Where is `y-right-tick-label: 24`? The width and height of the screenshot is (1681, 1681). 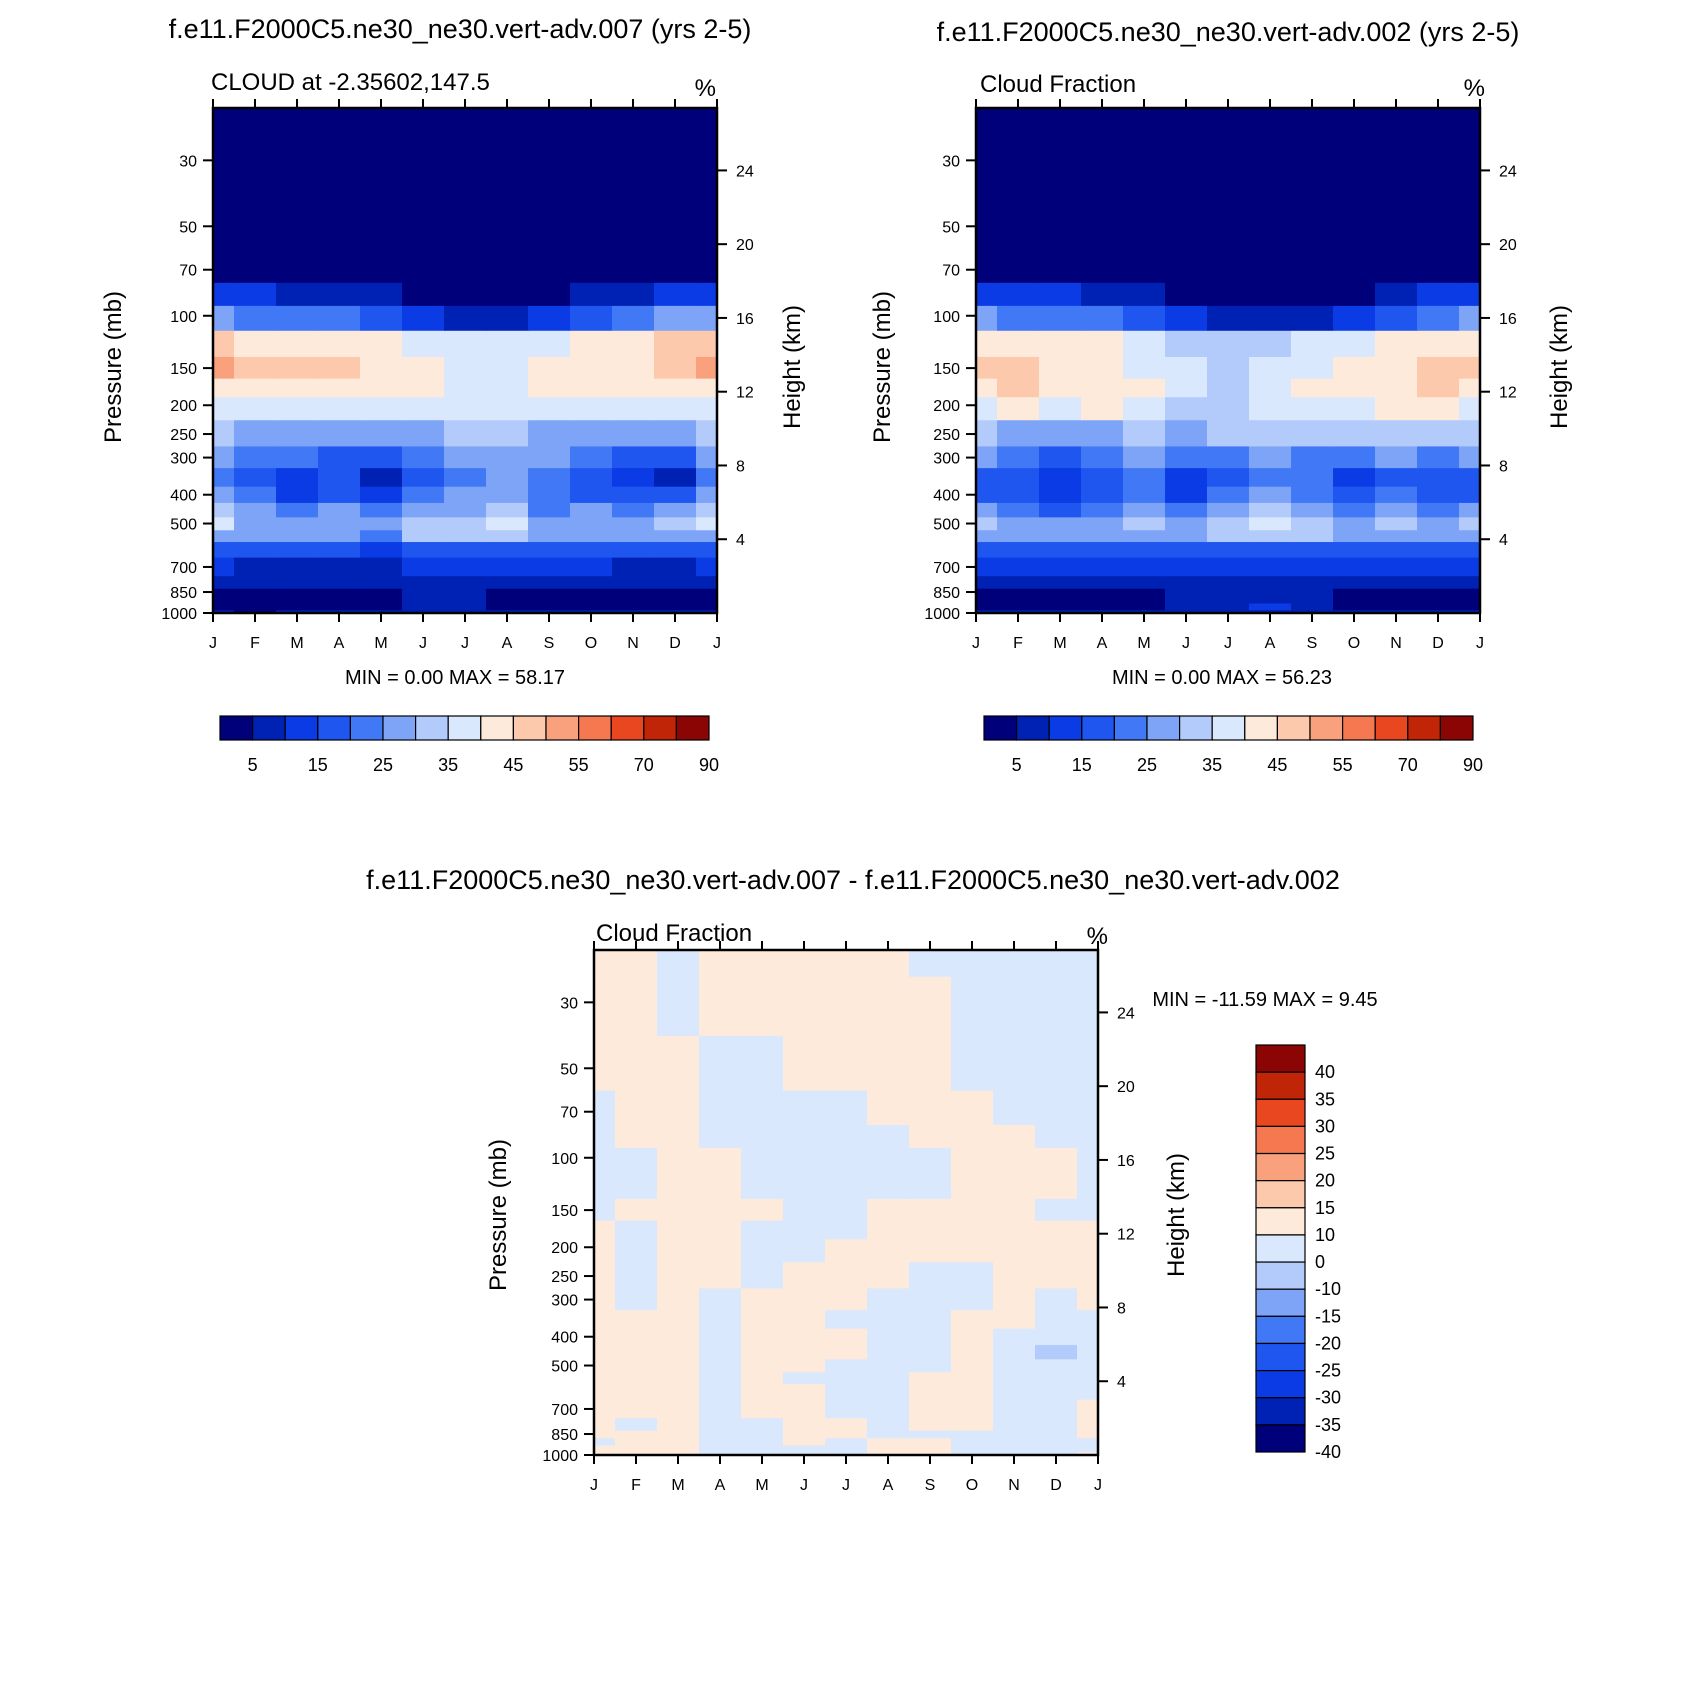
y-right-tick-label: 24 is located at coordinates (1508, 171).